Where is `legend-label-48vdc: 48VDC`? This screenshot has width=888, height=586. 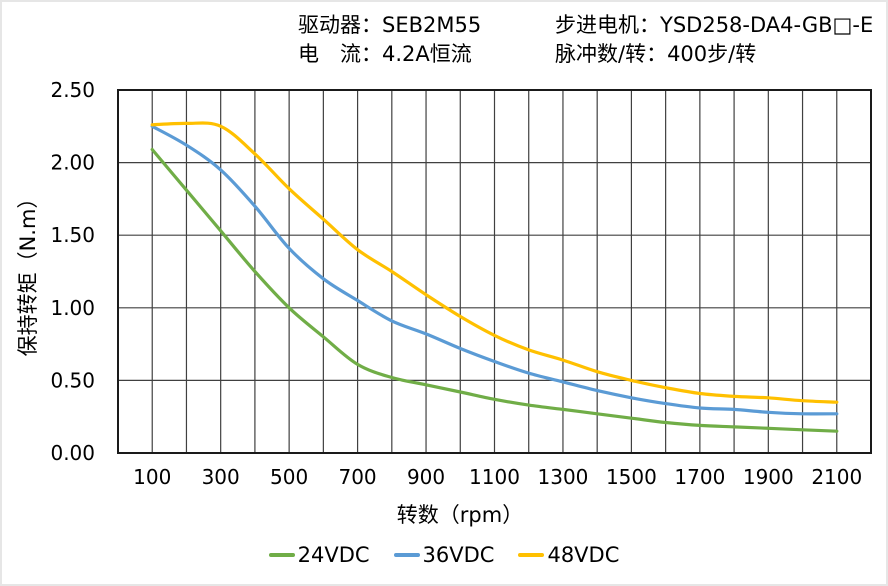
legend-label-48vdc: 48VDC is located at coordinates (583, 555).